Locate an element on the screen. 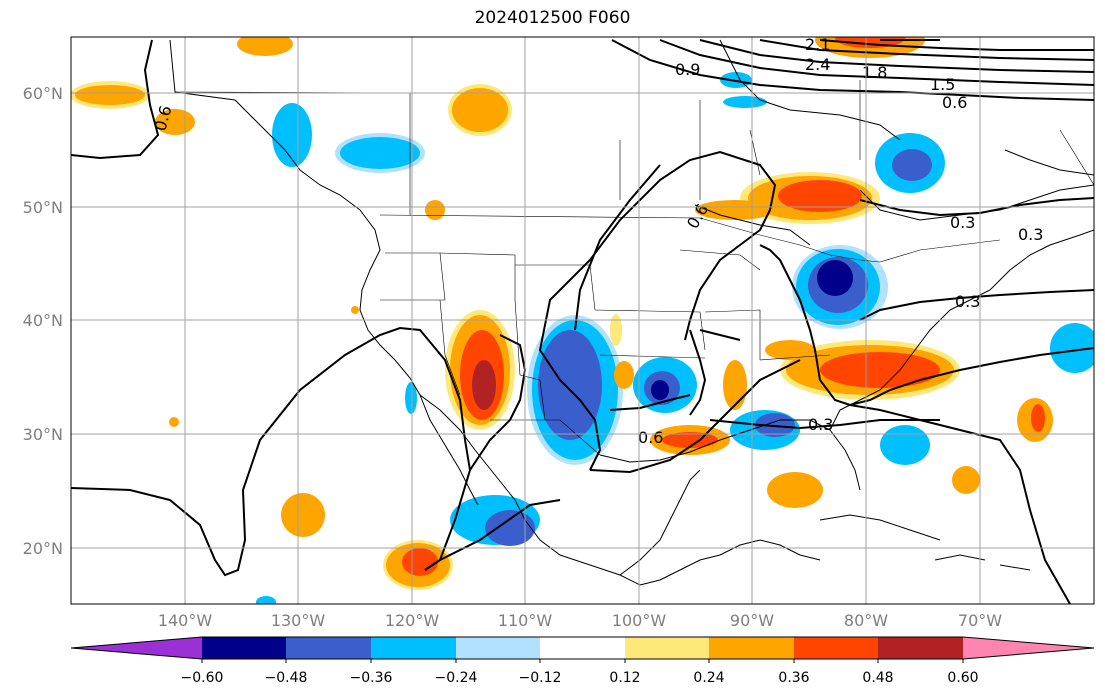 The width and height of the screenshot is (1105, 698). lon-label: 120°W is located at coordinates (412, 620).